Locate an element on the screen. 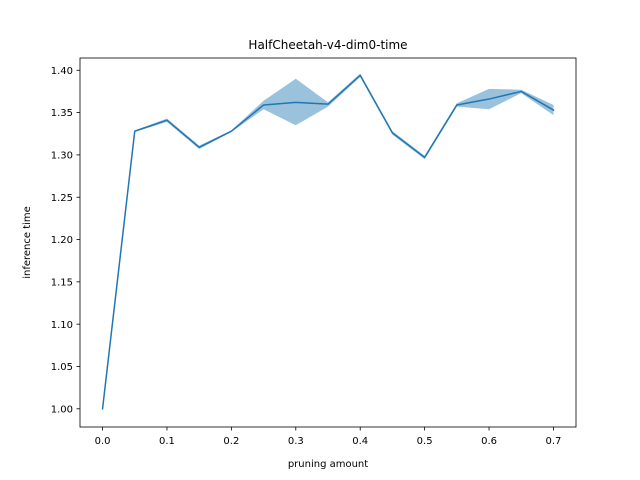  x-axis-label: pruning amount is located at coordinates (328, 464).